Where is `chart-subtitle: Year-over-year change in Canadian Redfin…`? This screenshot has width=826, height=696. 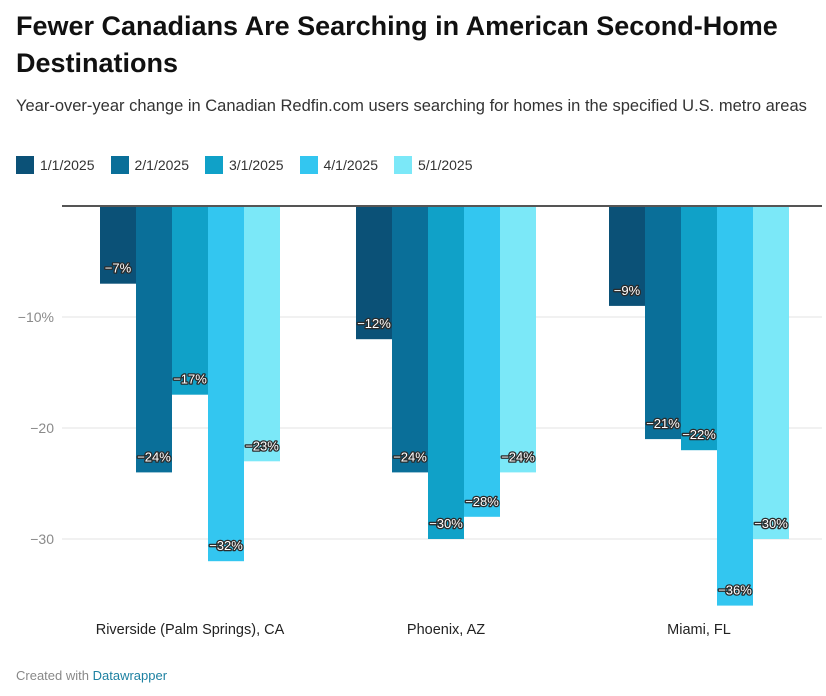 chart-subtitle: Year-over-year change in Canadian Redfin… is located at coordinates (411, 106).